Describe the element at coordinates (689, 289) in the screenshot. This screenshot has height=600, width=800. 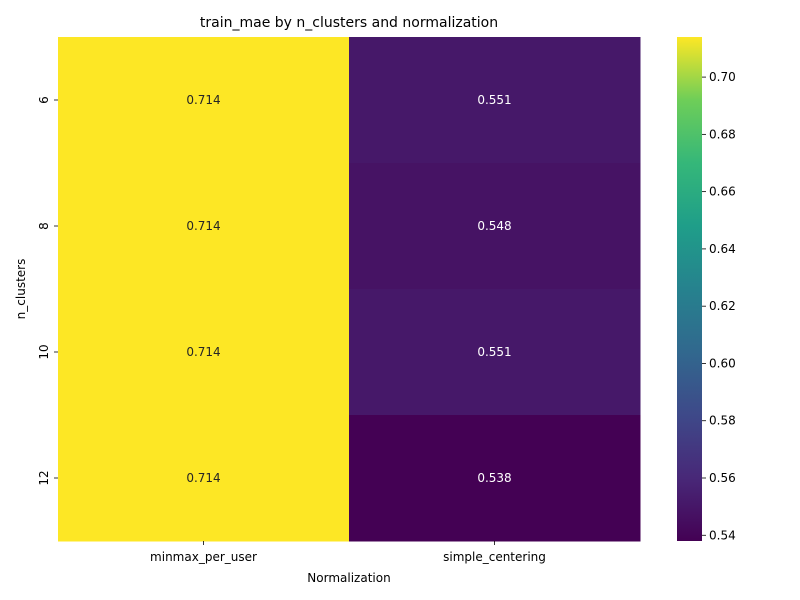
I see `colorbar-gradient` at that location.